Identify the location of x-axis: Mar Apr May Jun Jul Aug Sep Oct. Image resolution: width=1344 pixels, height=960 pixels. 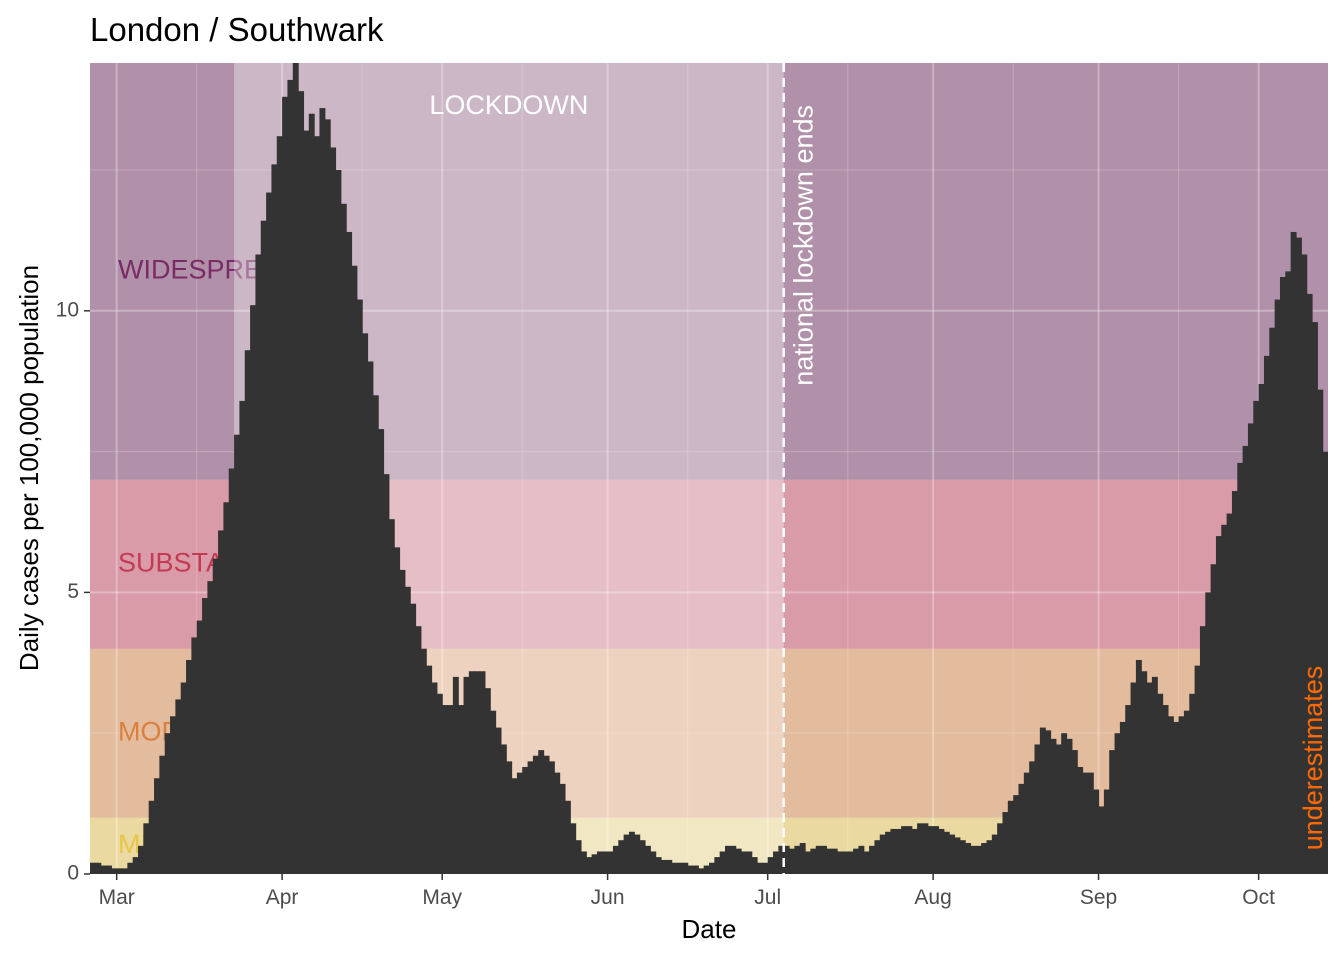
(687, 891).